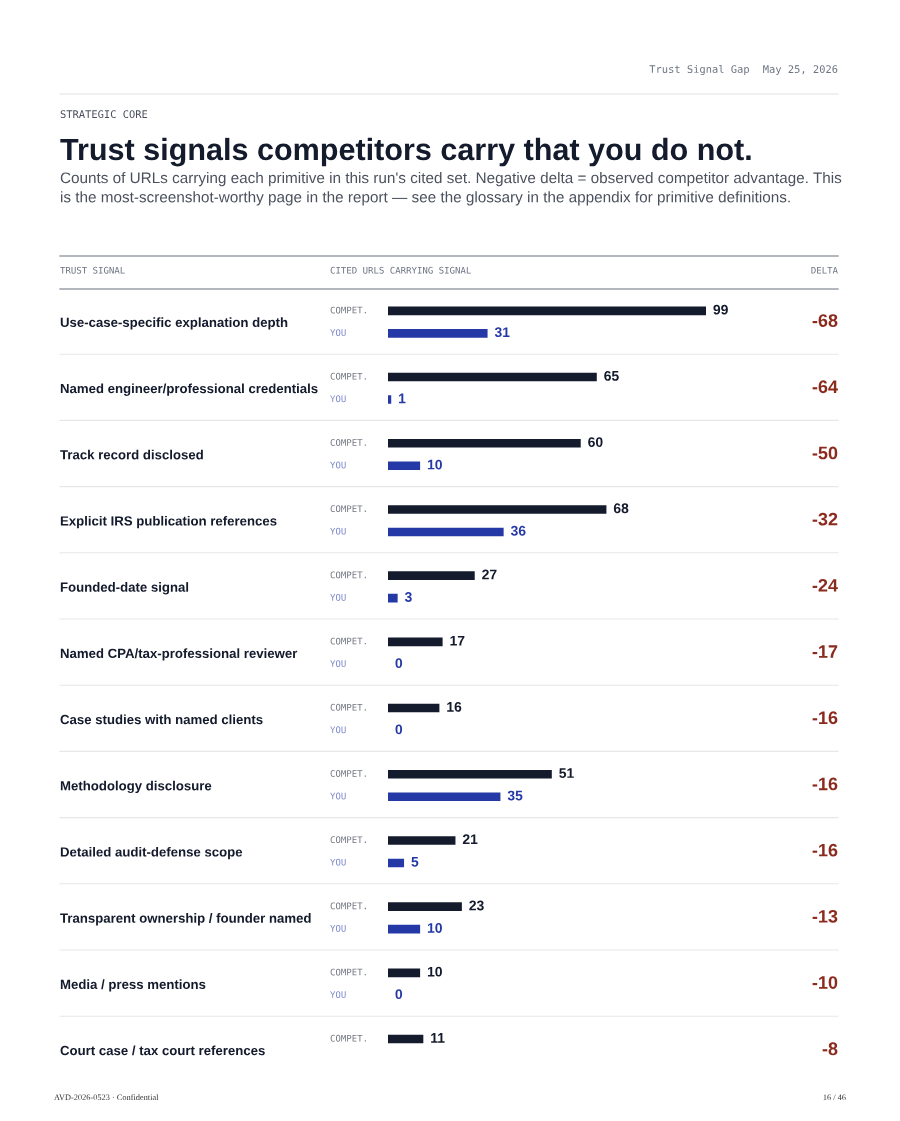 This screenshot has width=900, height=1121. What do you see at coordinates (415, 861) in the screenshot?
I see `data-label: 5` at bounding box center [415, 861].